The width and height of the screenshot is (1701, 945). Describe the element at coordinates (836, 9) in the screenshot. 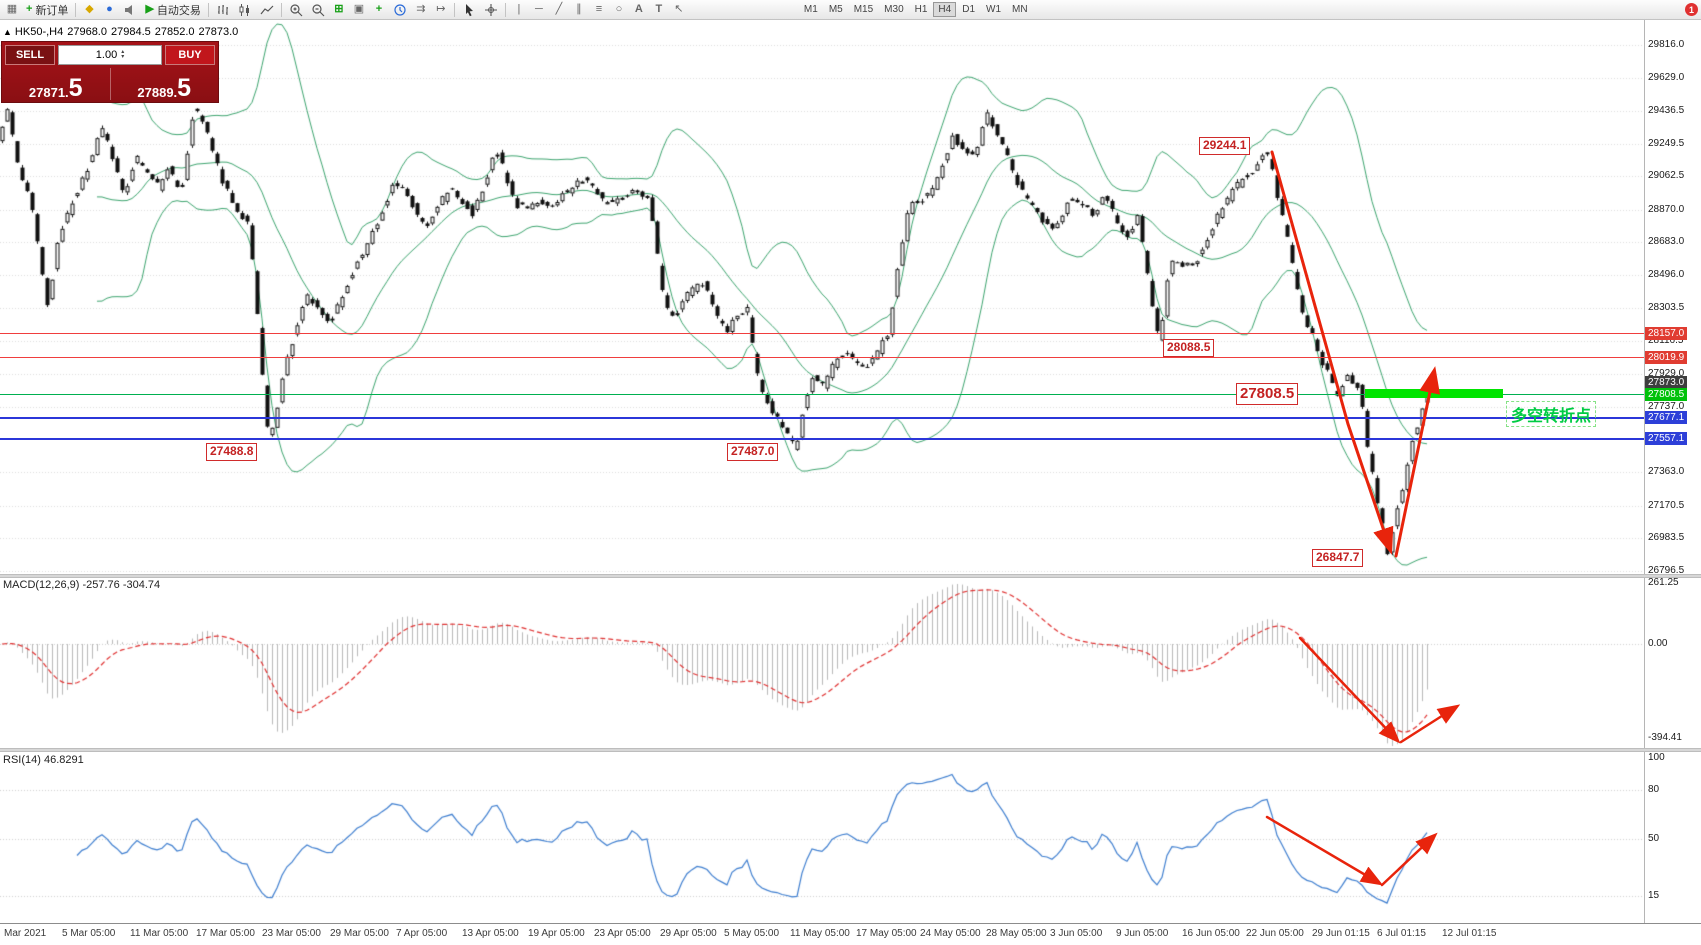

I see `timeframe-button-M5: M5` at that location.